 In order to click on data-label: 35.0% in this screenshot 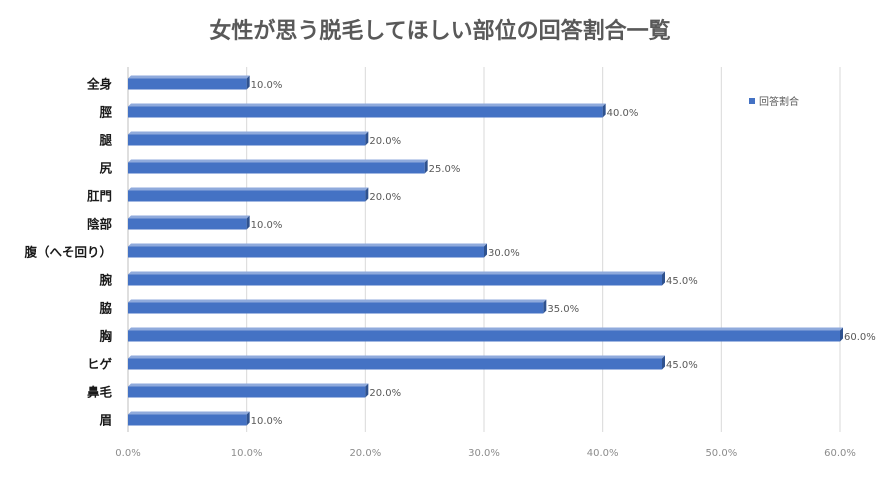, I will do `click(563, 309)`.